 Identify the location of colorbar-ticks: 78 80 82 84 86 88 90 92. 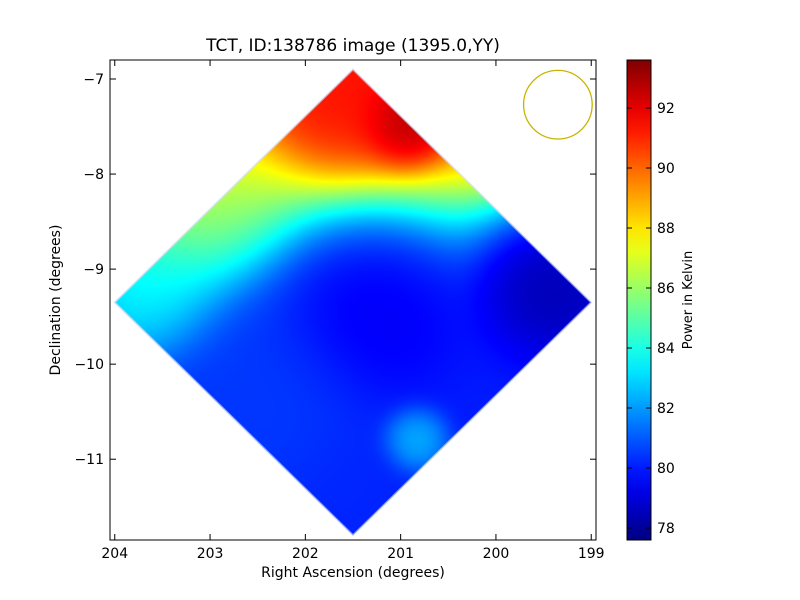
(651, 319).